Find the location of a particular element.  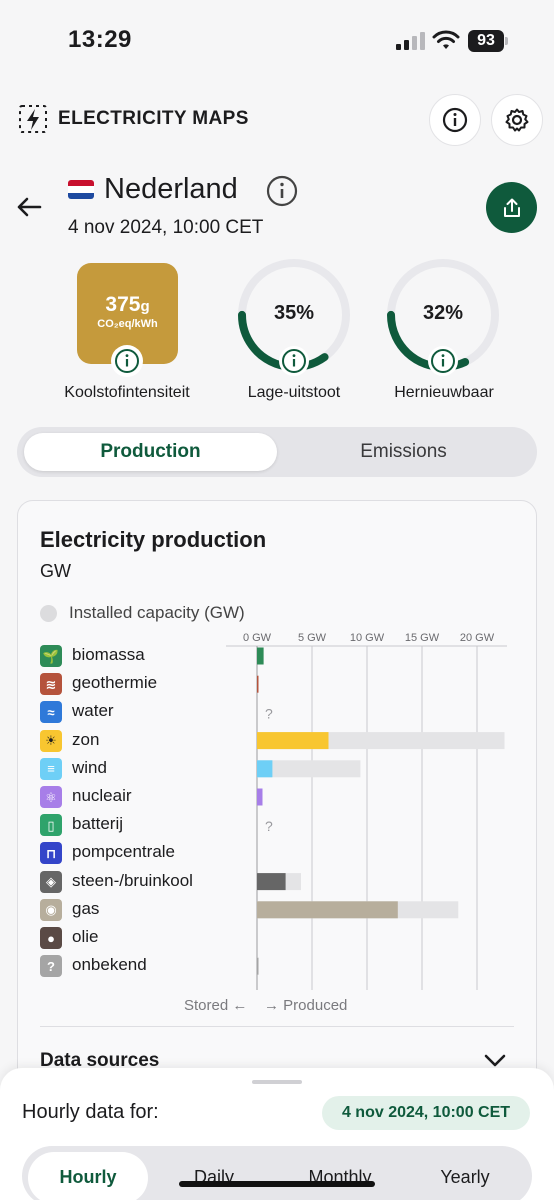

renewable-value: 32% is located at coordinates (443, 313).